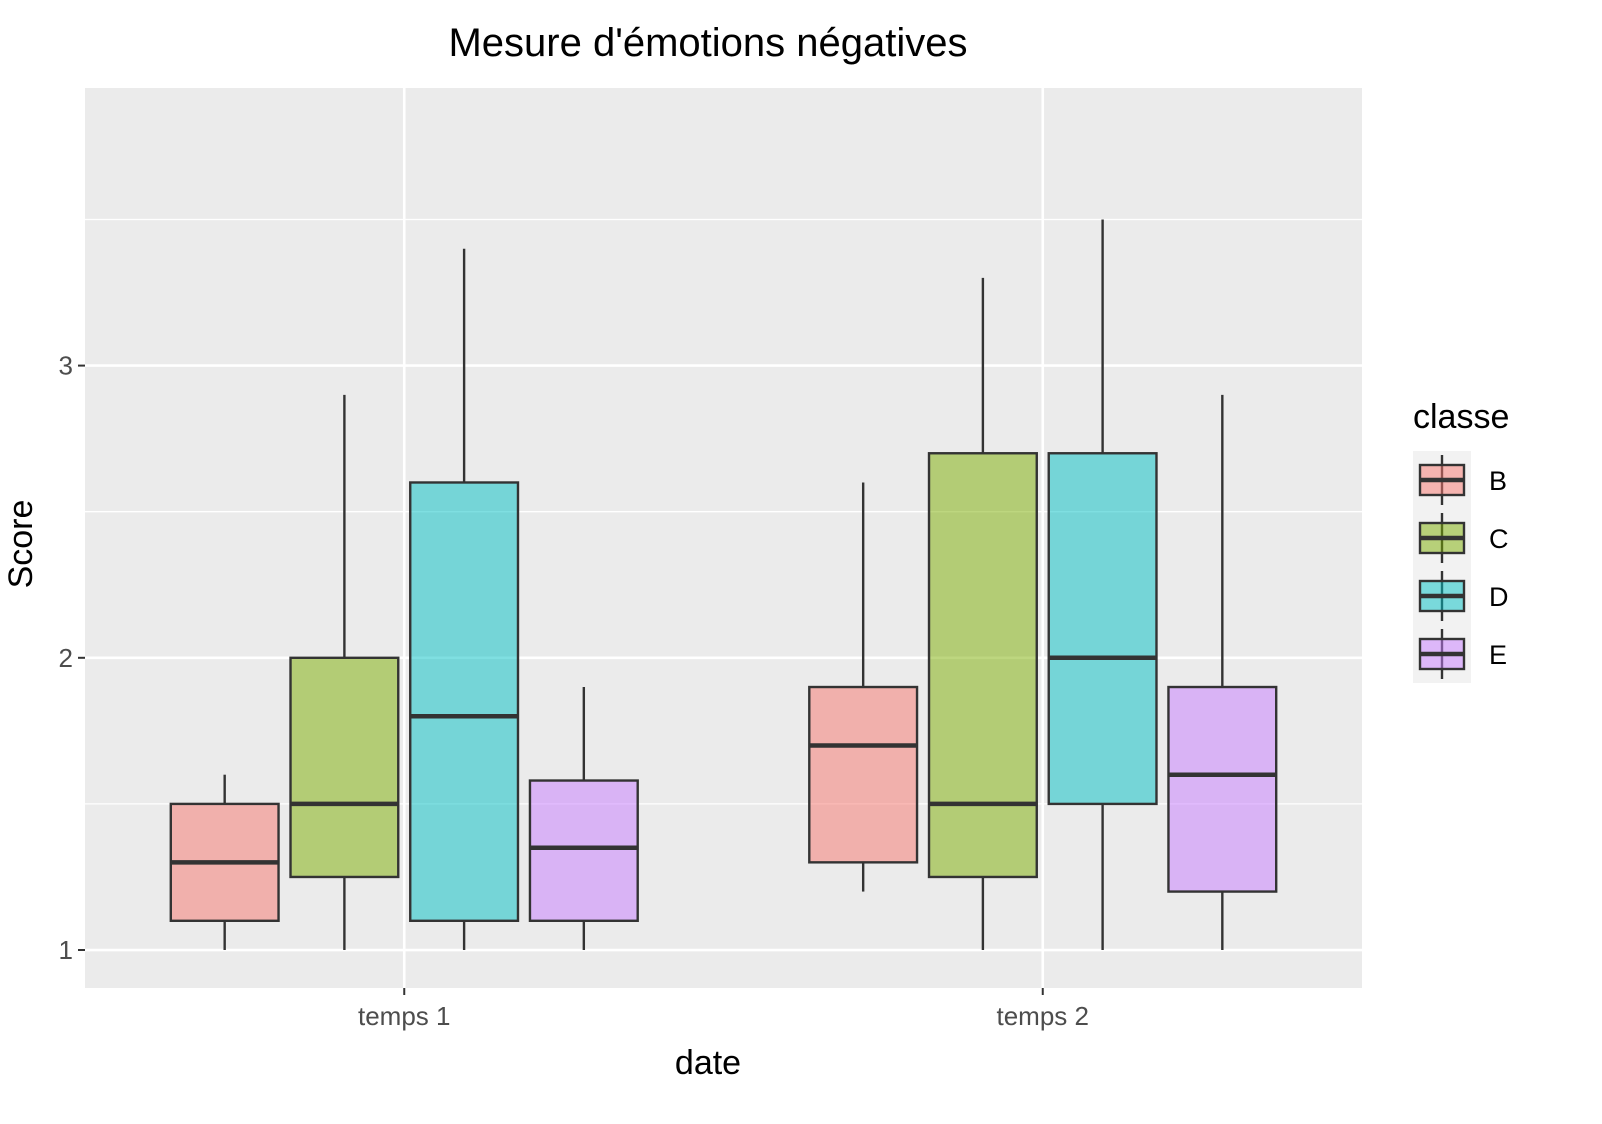 The width and height of the screenshot is (1602, 1124). I want to click on legend-label: B, so click(1498, 481).